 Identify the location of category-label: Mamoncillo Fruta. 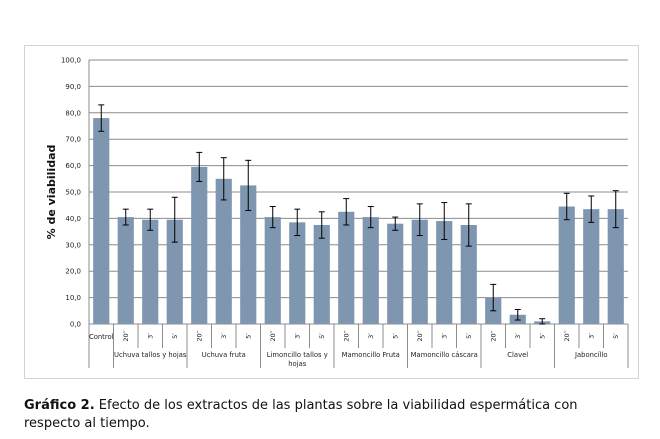
(371, 355).